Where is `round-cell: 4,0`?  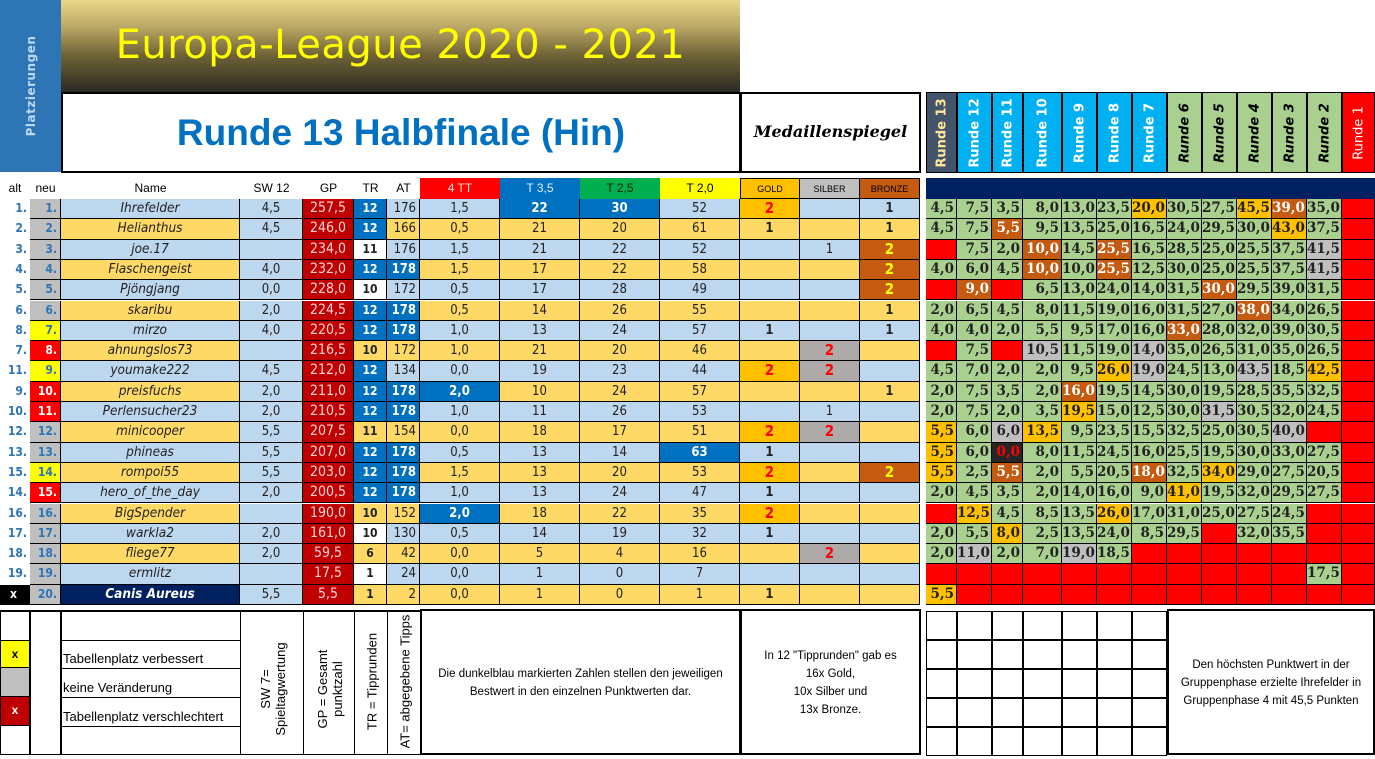
round-cell: 4,0 is located at coordinates (941, 270).